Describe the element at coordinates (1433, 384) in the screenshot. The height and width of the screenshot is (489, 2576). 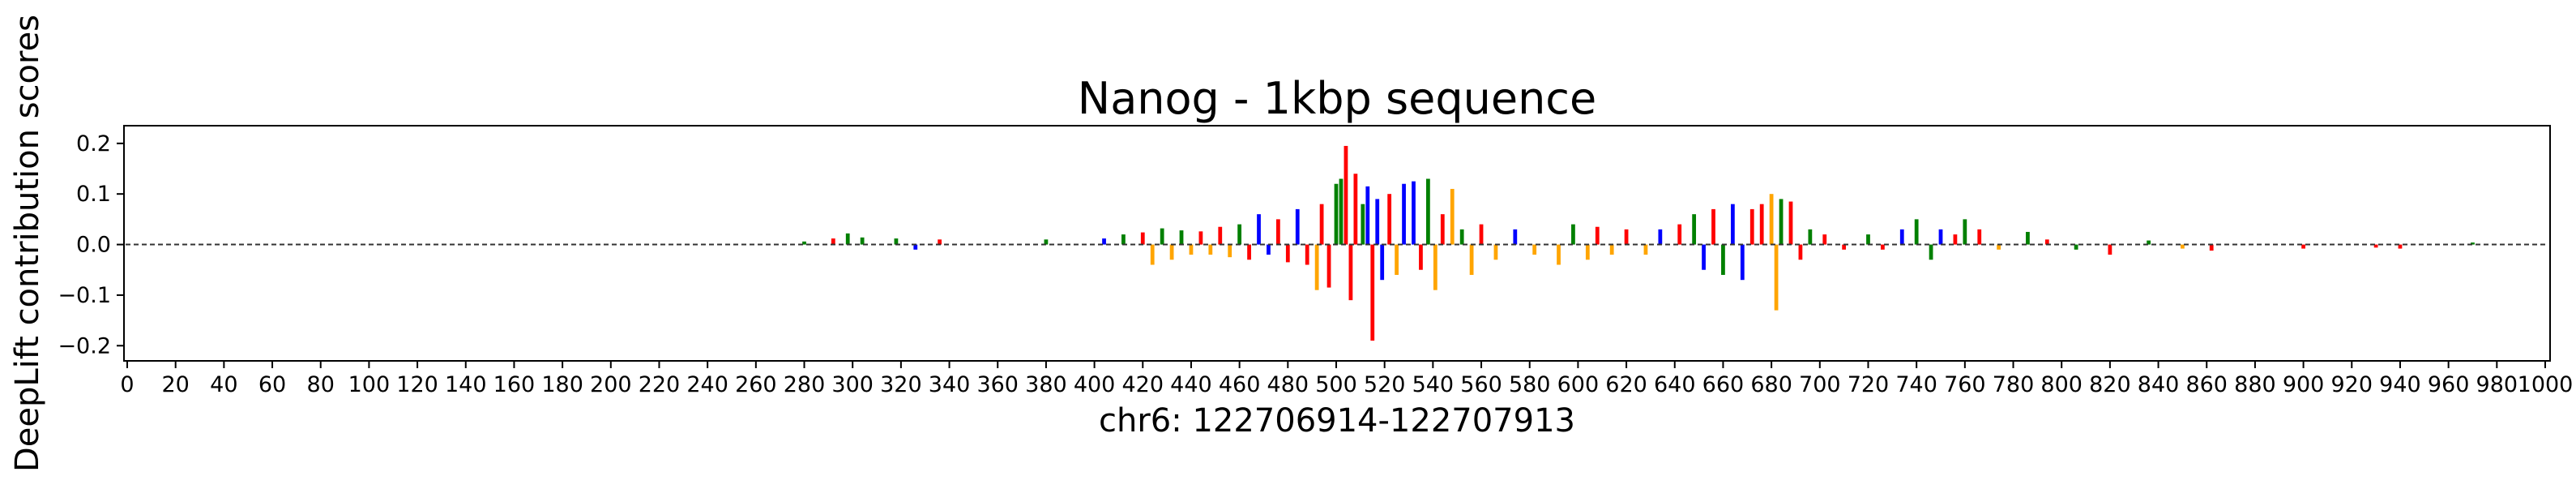
I see `x-tick-label: 540` at that location.